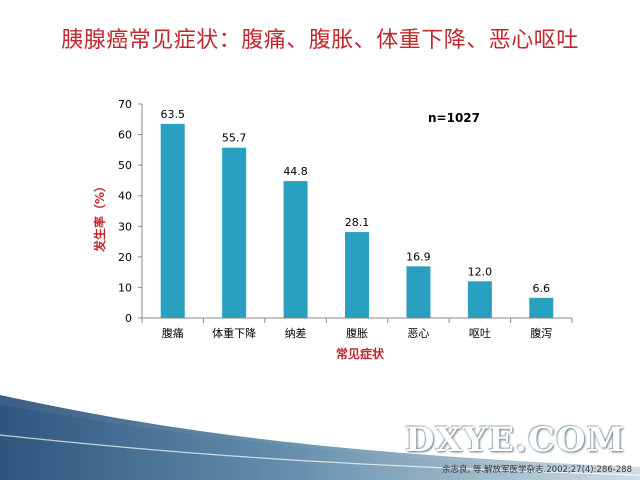 This screenshot has height=480, width=640. I want to click on x-axis-title: 常见症状, so click(360, 353).